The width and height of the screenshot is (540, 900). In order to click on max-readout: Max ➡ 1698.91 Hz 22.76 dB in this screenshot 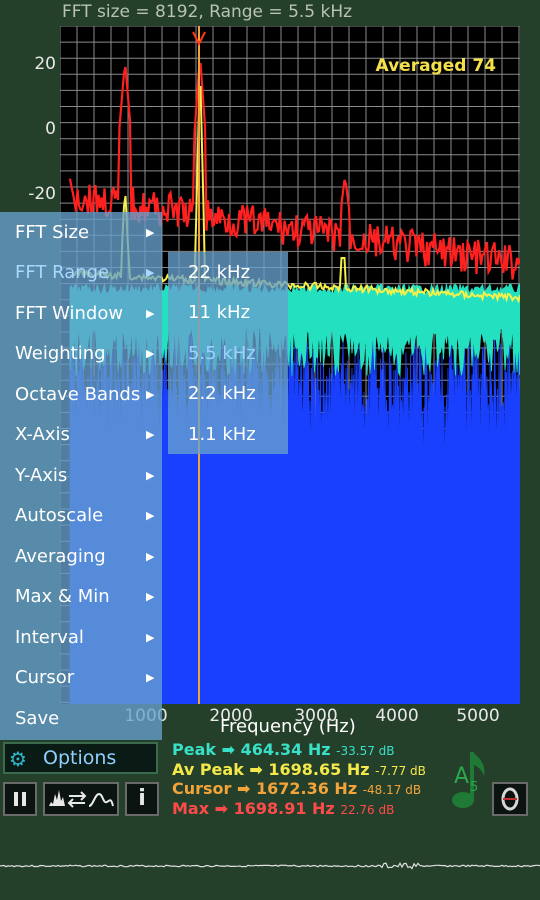, I will do `click(283, 808)`.